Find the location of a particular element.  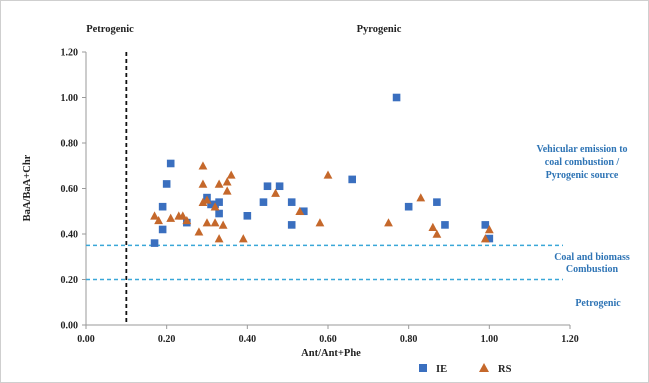

x-tick-label: 0.60 is located at coordinates (328, 339).